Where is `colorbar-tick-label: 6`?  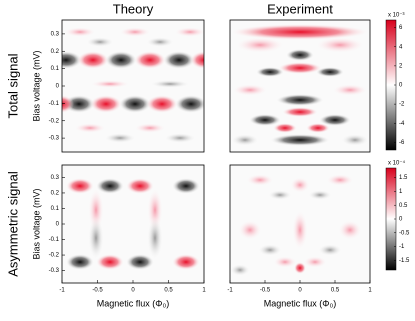 colorbar-tick-label: 6 is located at coordinates (401, 28).